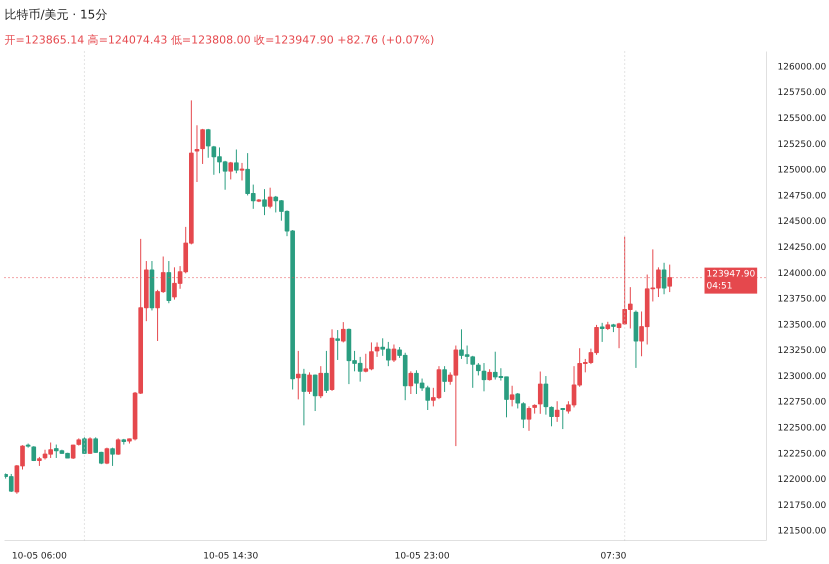 The image size is (829, 564). What do you see at coordinates (802, 480) in the screenshot?
I see `y-tick-label: 122000.00` at bounding box center [802, 480].